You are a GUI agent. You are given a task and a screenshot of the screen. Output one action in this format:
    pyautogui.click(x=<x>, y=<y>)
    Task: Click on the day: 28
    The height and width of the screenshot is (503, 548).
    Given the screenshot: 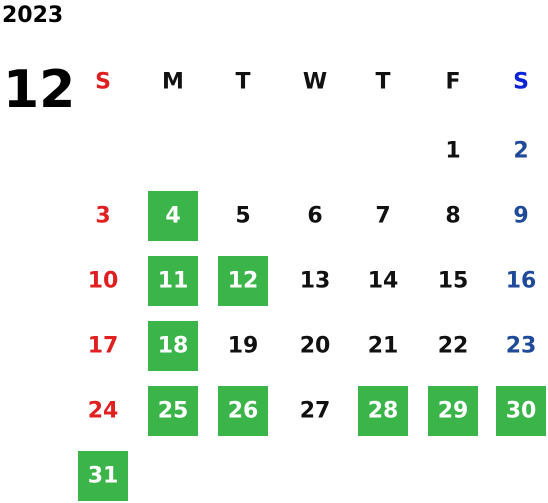 What is the action you would take?
    pyautogui.click(x=383, y=411)
    